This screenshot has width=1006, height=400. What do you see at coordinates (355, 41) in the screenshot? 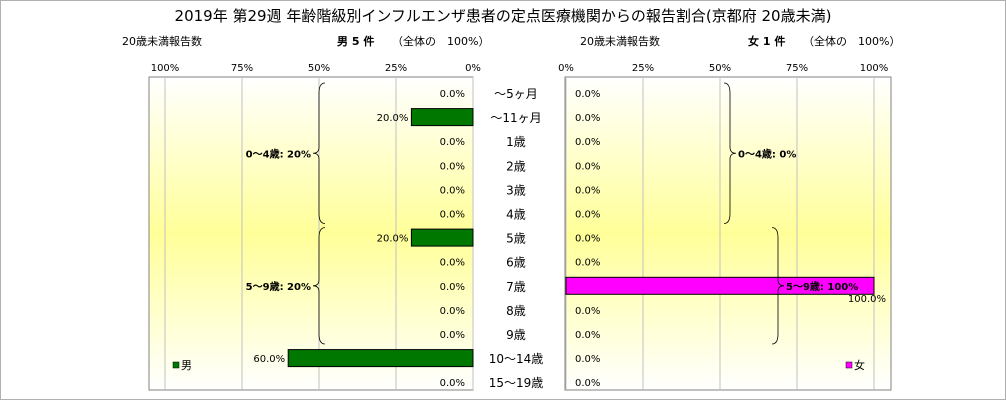
I see `male-header-count: 男 5 件` at bounding box center [355, 41].